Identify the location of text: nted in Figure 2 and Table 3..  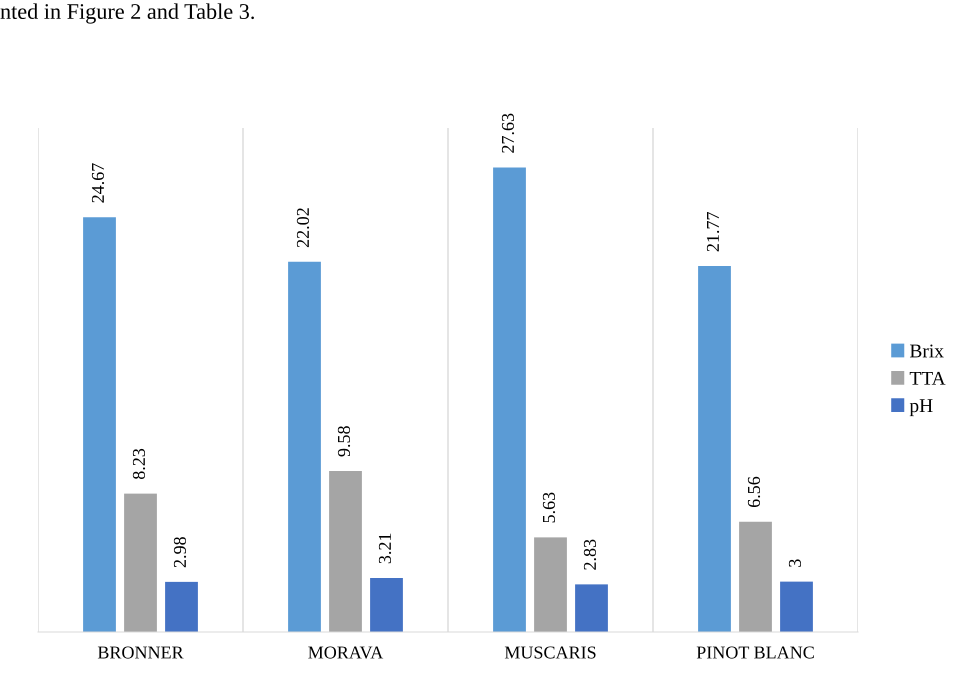
(127, 13).